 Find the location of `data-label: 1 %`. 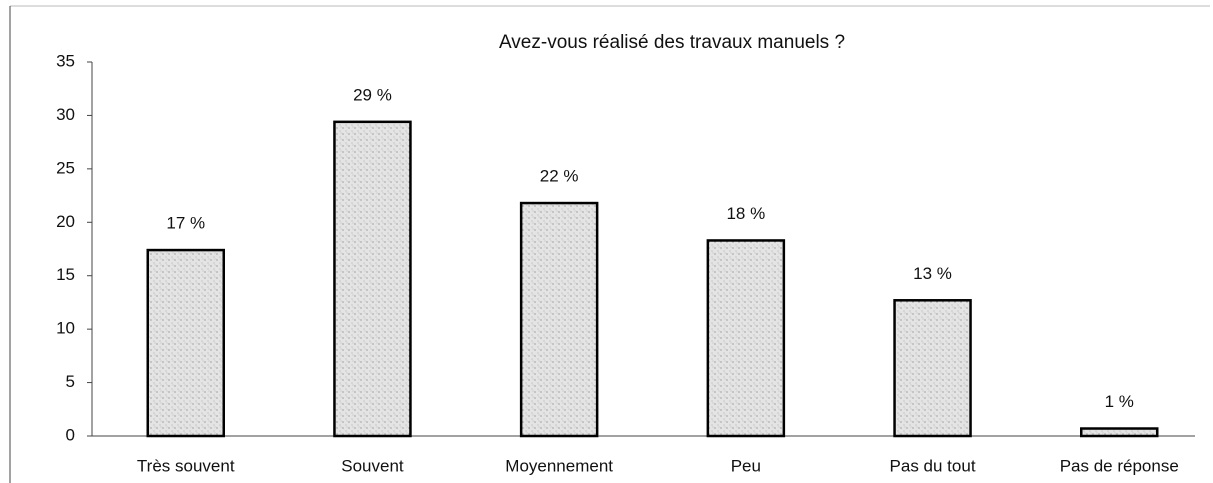

data-label: 1 % is located at coordinates (1119, 401).